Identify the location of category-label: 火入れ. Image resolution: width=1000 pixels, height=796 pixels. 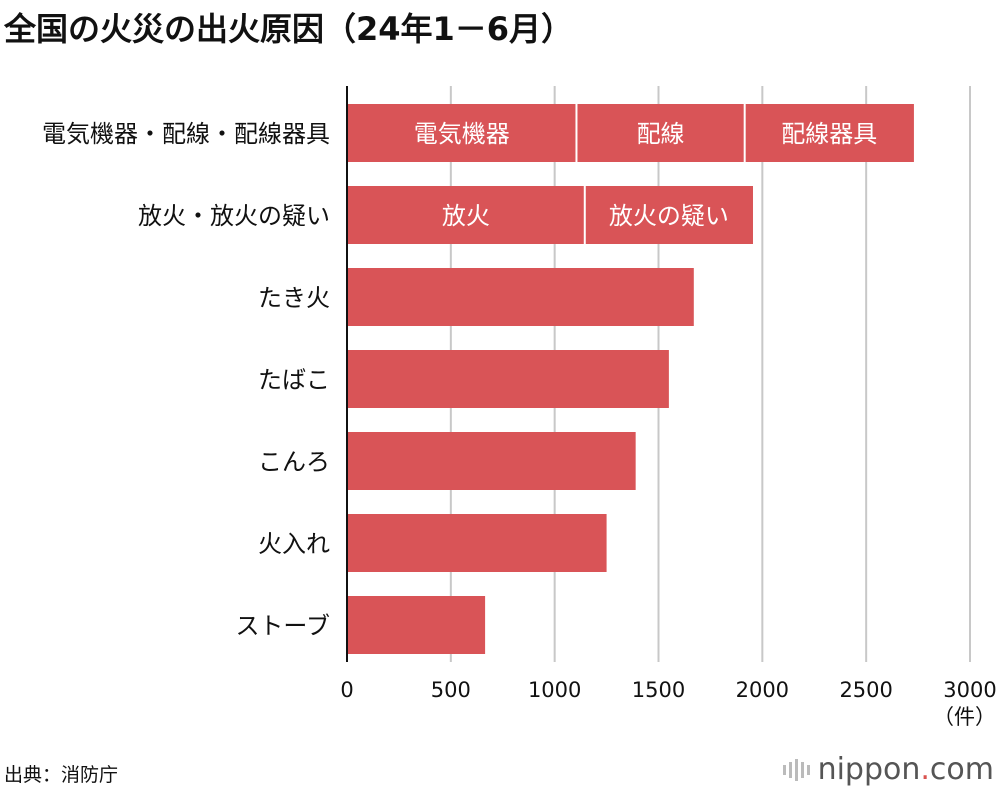
(294, 544).